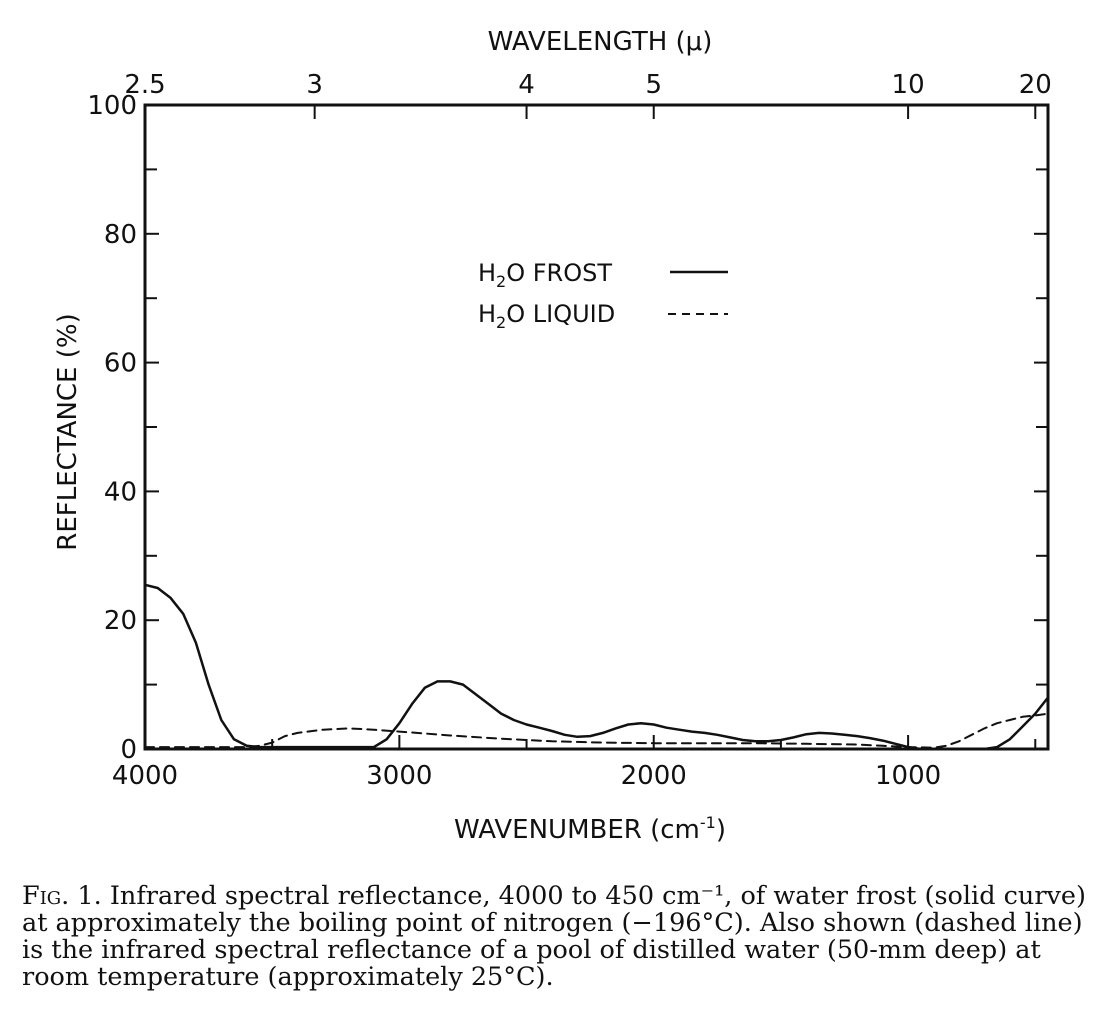  Describe the element at coordinates (144, 85) in the screenshot. I see `top-tick-label: 2.5` at that location.